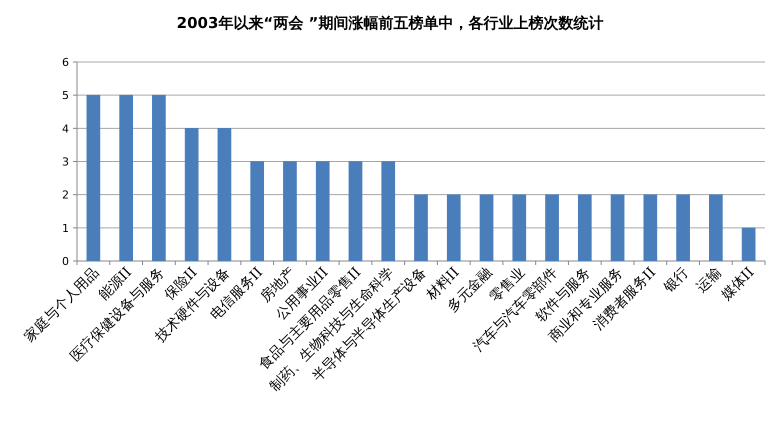 This screenshot has width=780, height=439. I want to click on x-tick-label: 银行, so click(676, 280).